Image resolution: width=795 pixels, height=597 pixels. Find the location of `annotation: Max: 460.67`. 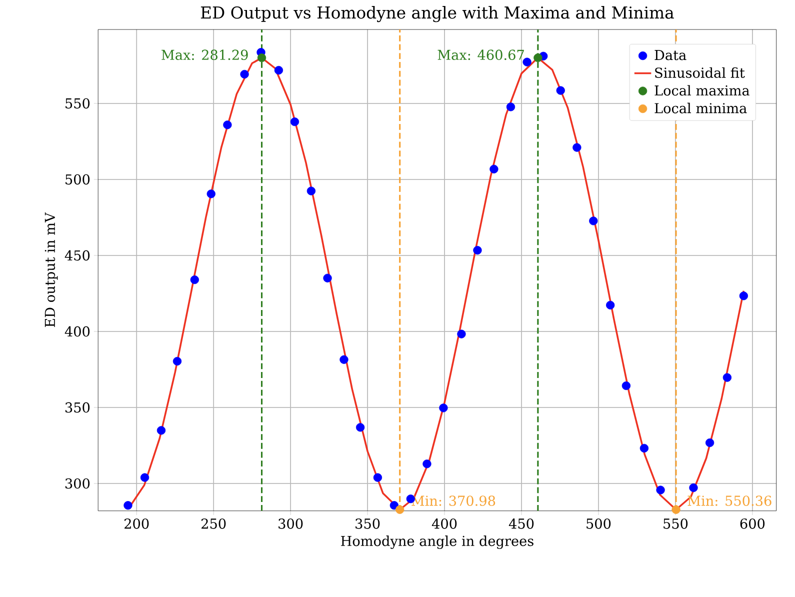

annotation: Max: 460.67 is located at coordinates (481, 54).